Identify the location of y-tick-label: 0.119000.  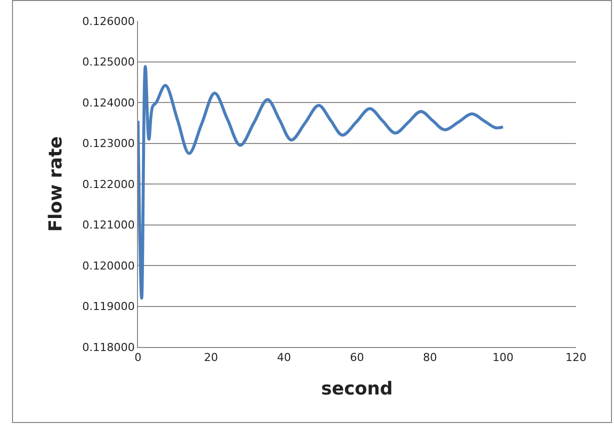
(108, 307).